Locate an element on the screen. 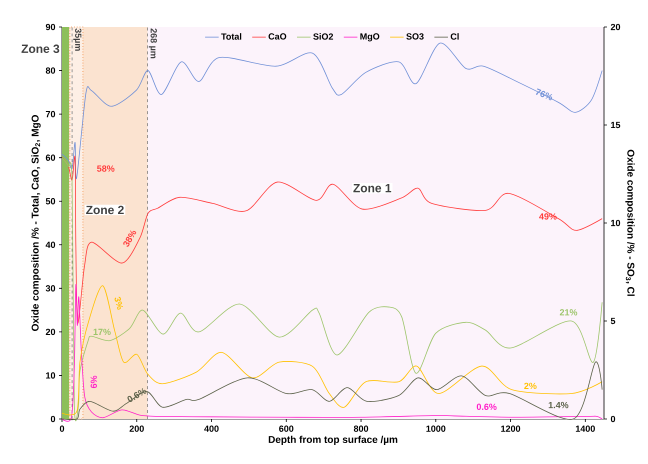 This screenshot has height=464, width=648. legend-label: CaO is located at coordinates (277, 36).